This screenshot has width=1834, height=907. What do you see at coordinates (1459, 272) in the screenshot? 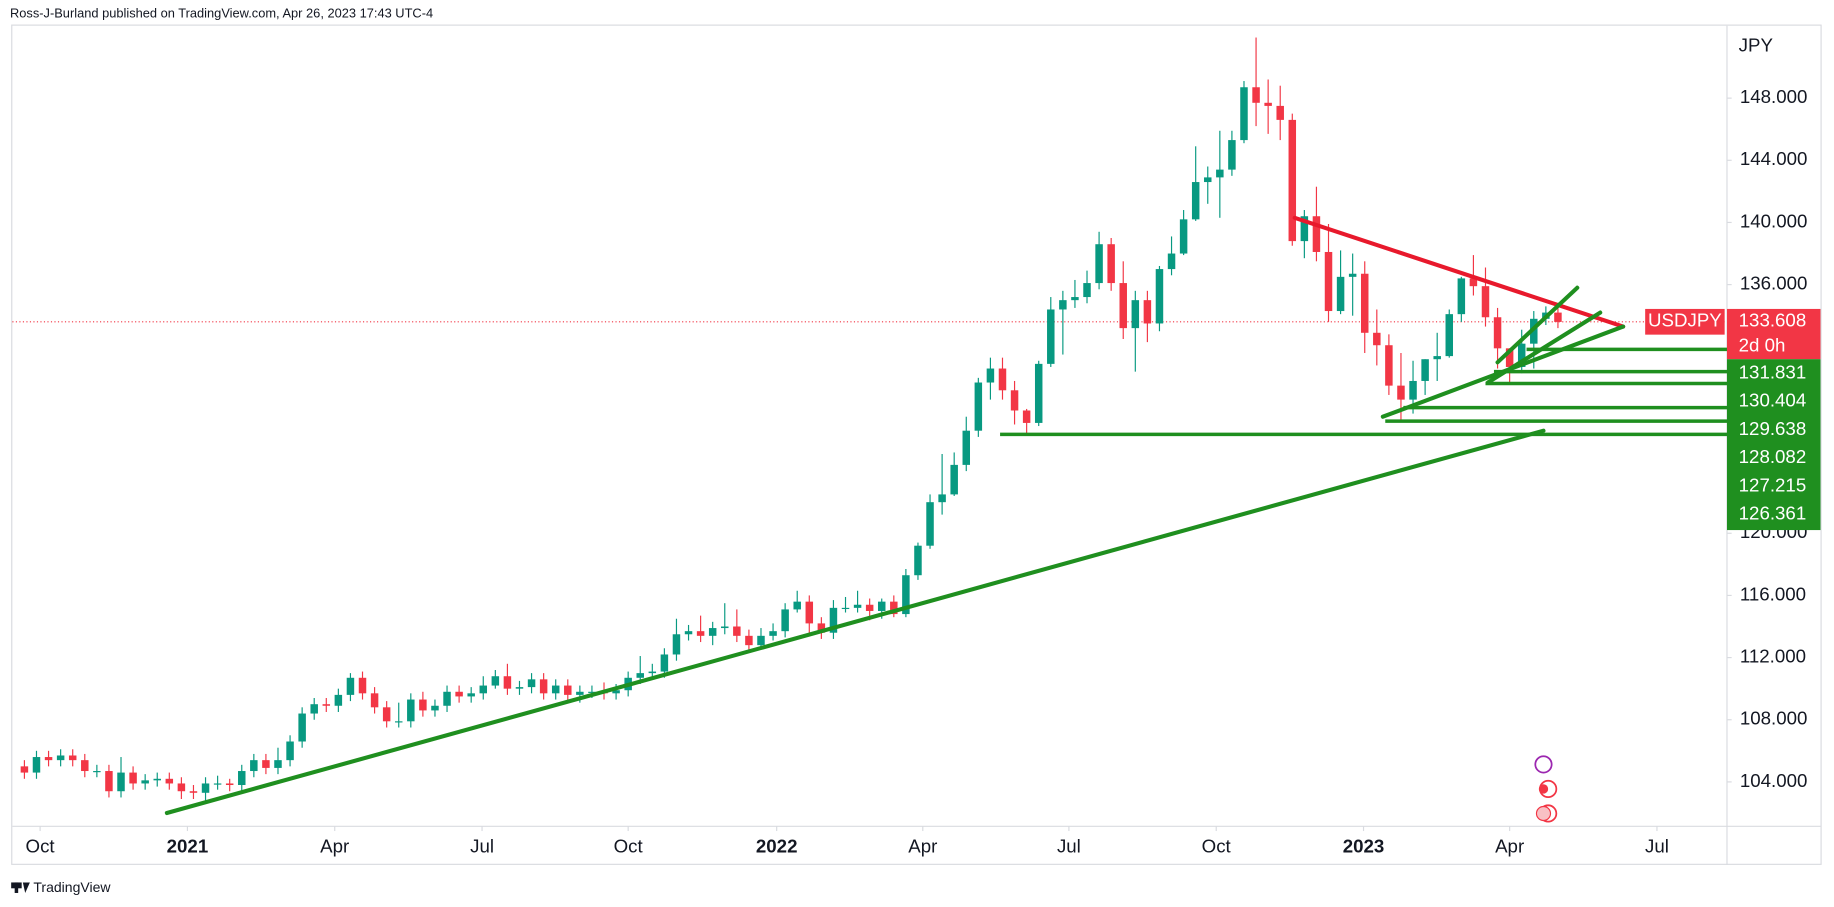
I see `trendline` at bounding box center [1459, 272].